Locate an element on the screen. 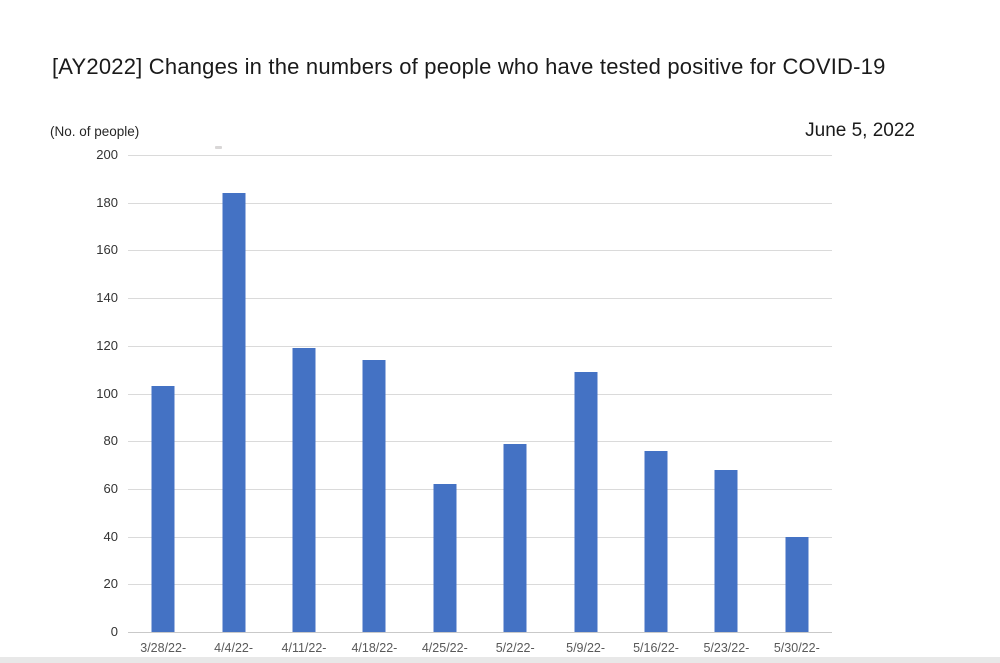 The width and height of the screenshot is (1000, 663). y-axis-tick-label: 100 is located at coordinates (107, 393).